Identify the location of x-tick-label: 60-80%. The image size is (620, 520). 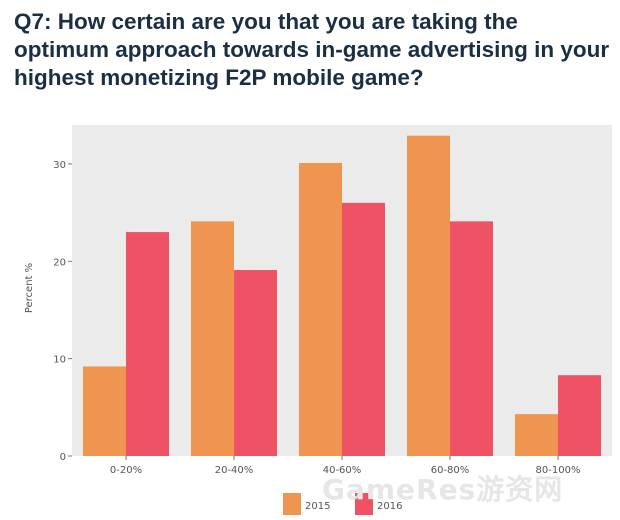
(450, 470).